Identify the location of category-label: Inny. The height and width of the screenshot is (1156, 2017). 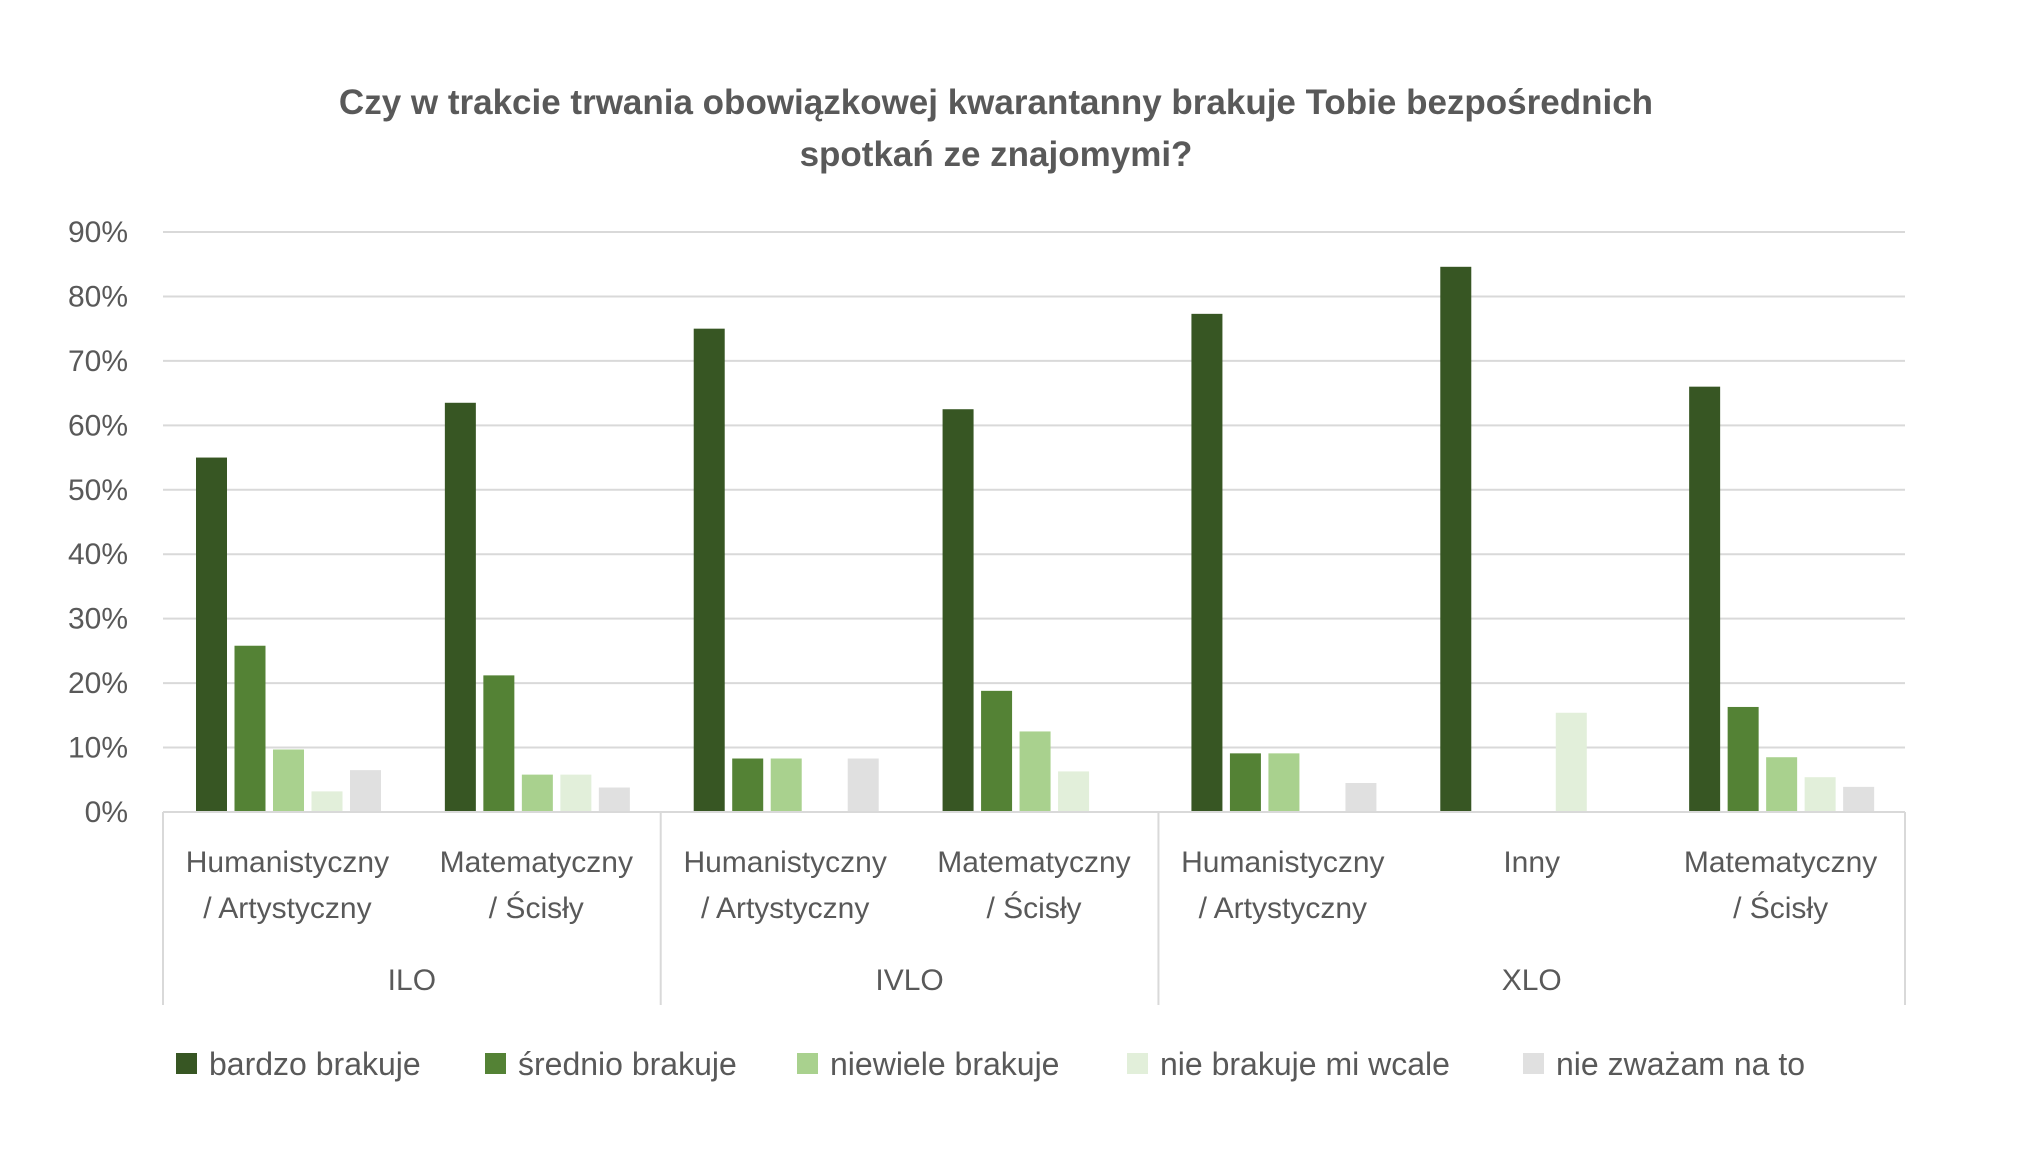
(1531, 862).